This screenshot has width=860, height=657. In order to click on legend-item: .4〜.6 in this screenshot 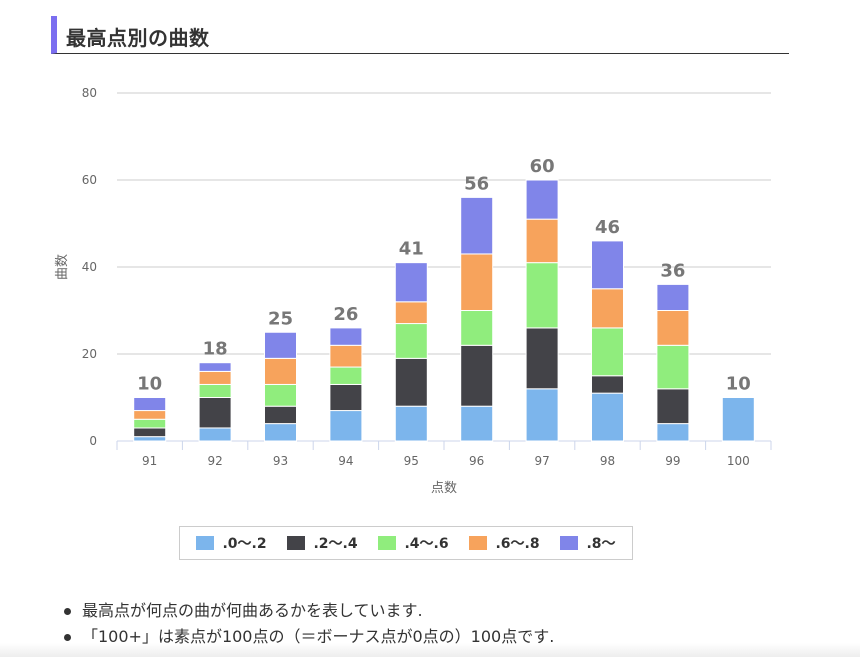, I will do `click(413, 543)`.